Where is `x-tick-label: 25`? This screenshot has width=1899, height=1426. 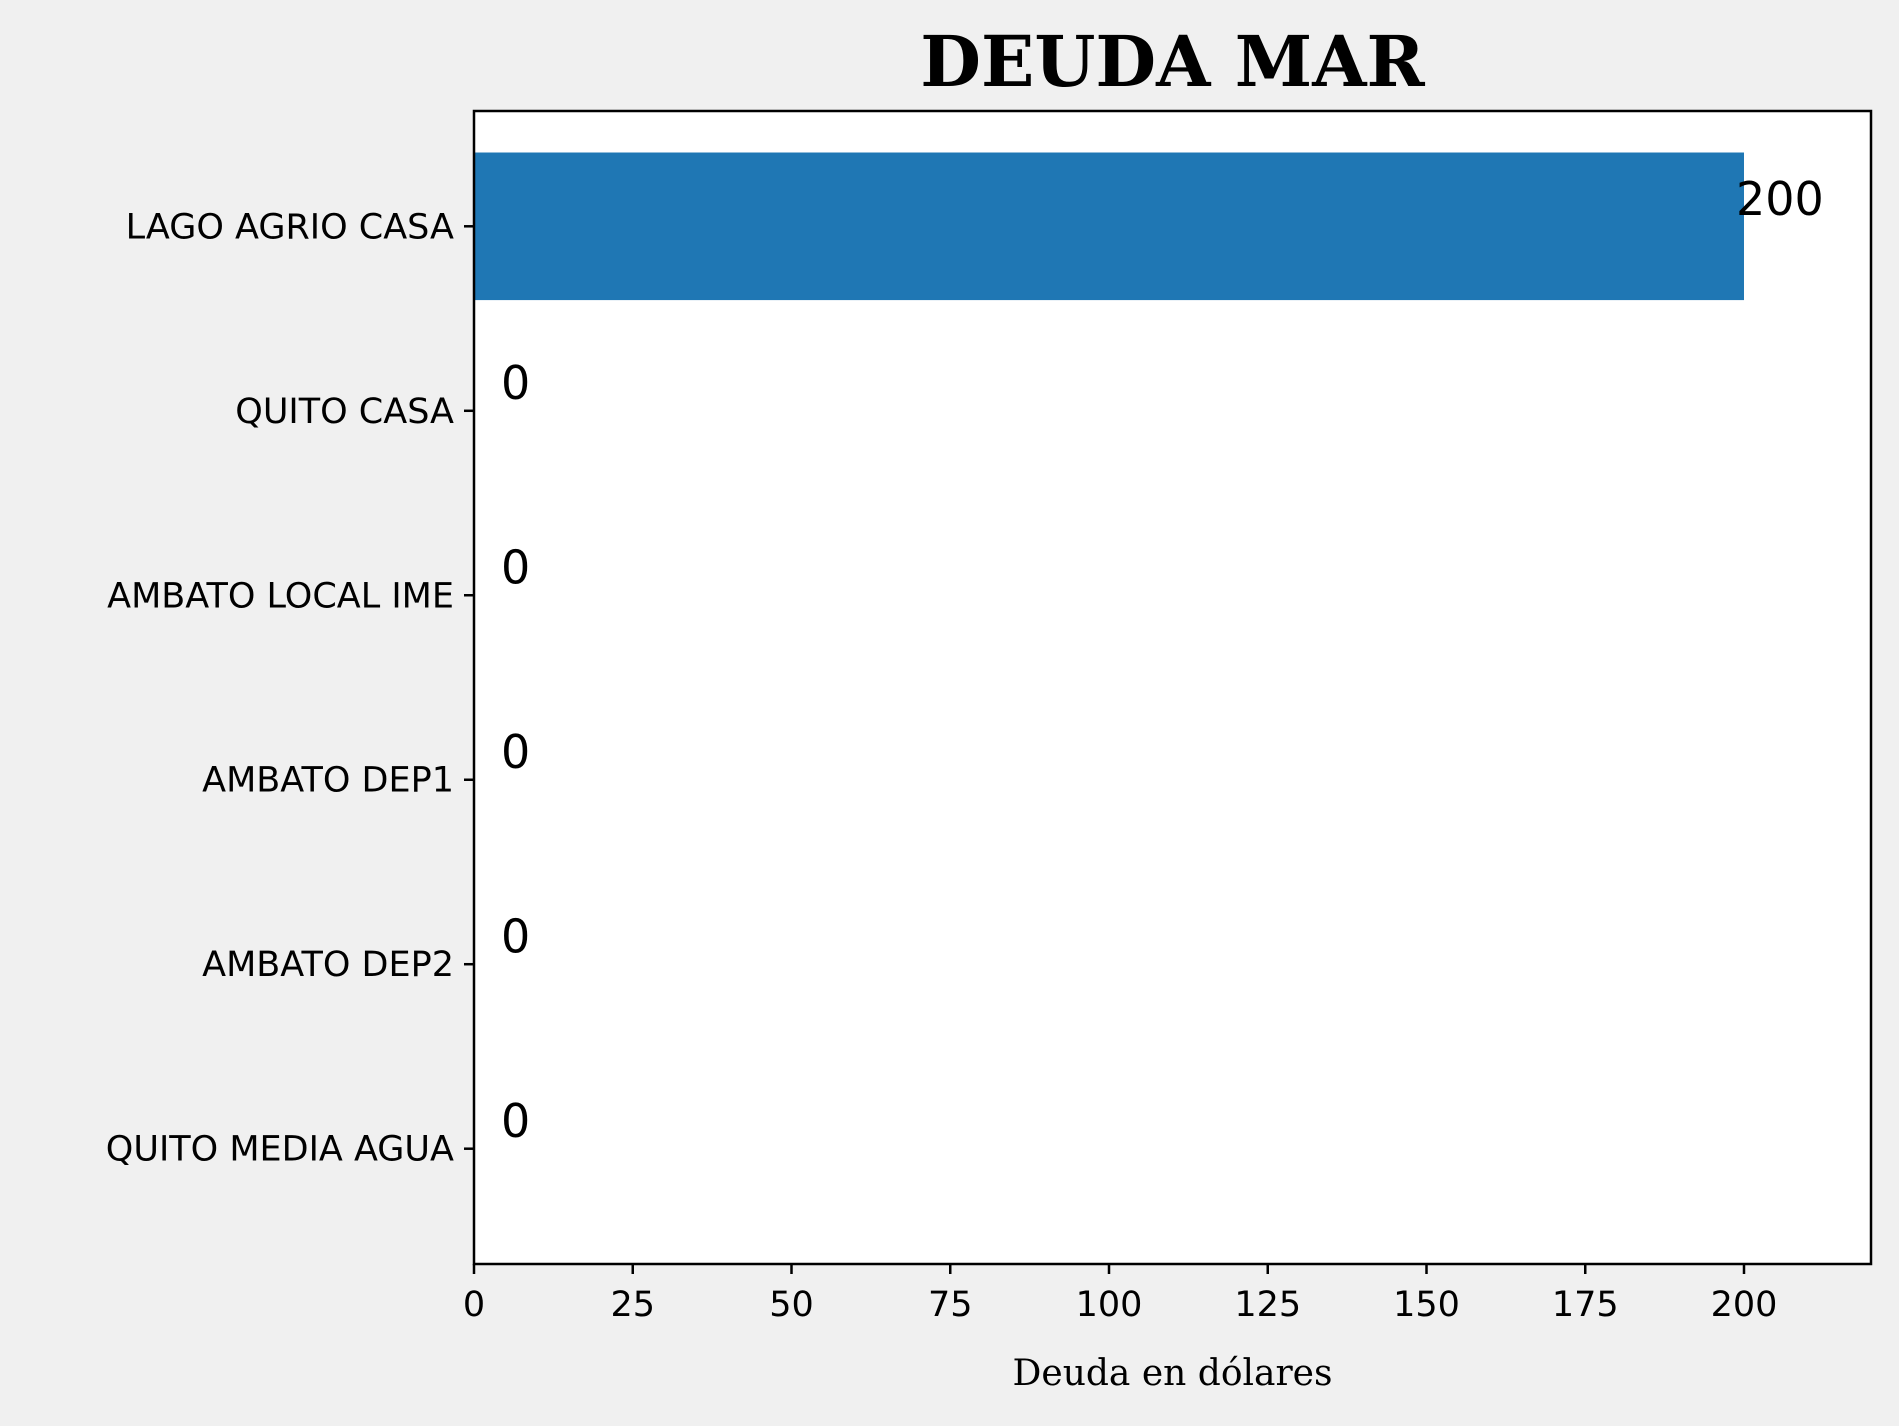 x-tick-label: 25 is located at coordinates (632, 1305).